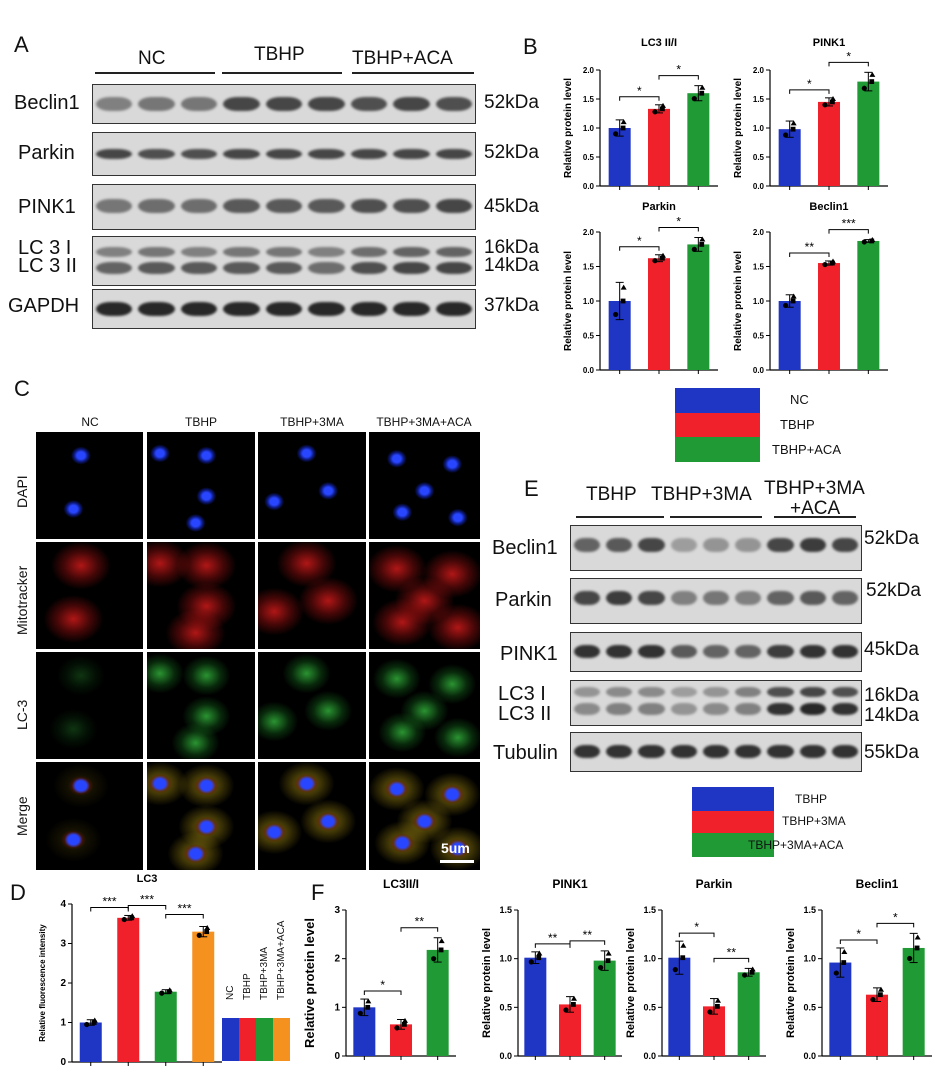  What do you see at coordinates (793, 123) in the screenshot?
I see `chartB2-point` at bounding box center [793, 123].